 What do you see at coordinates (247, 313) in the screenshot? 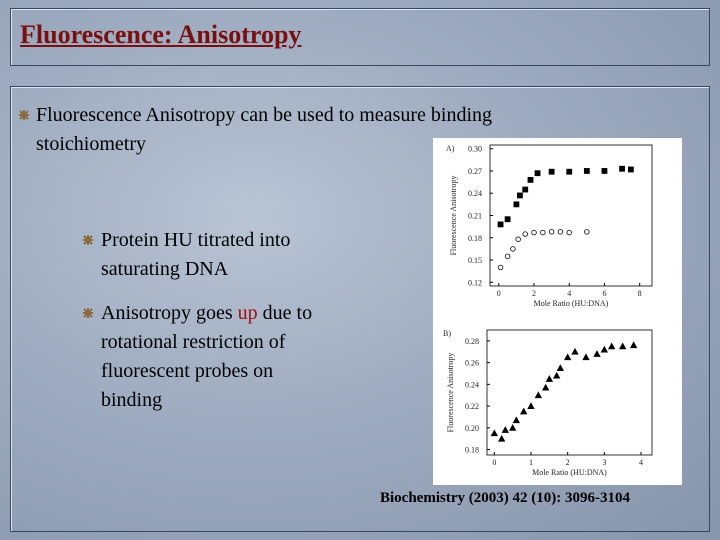
I see `emphasis: up` at bounding box center [247, 313].